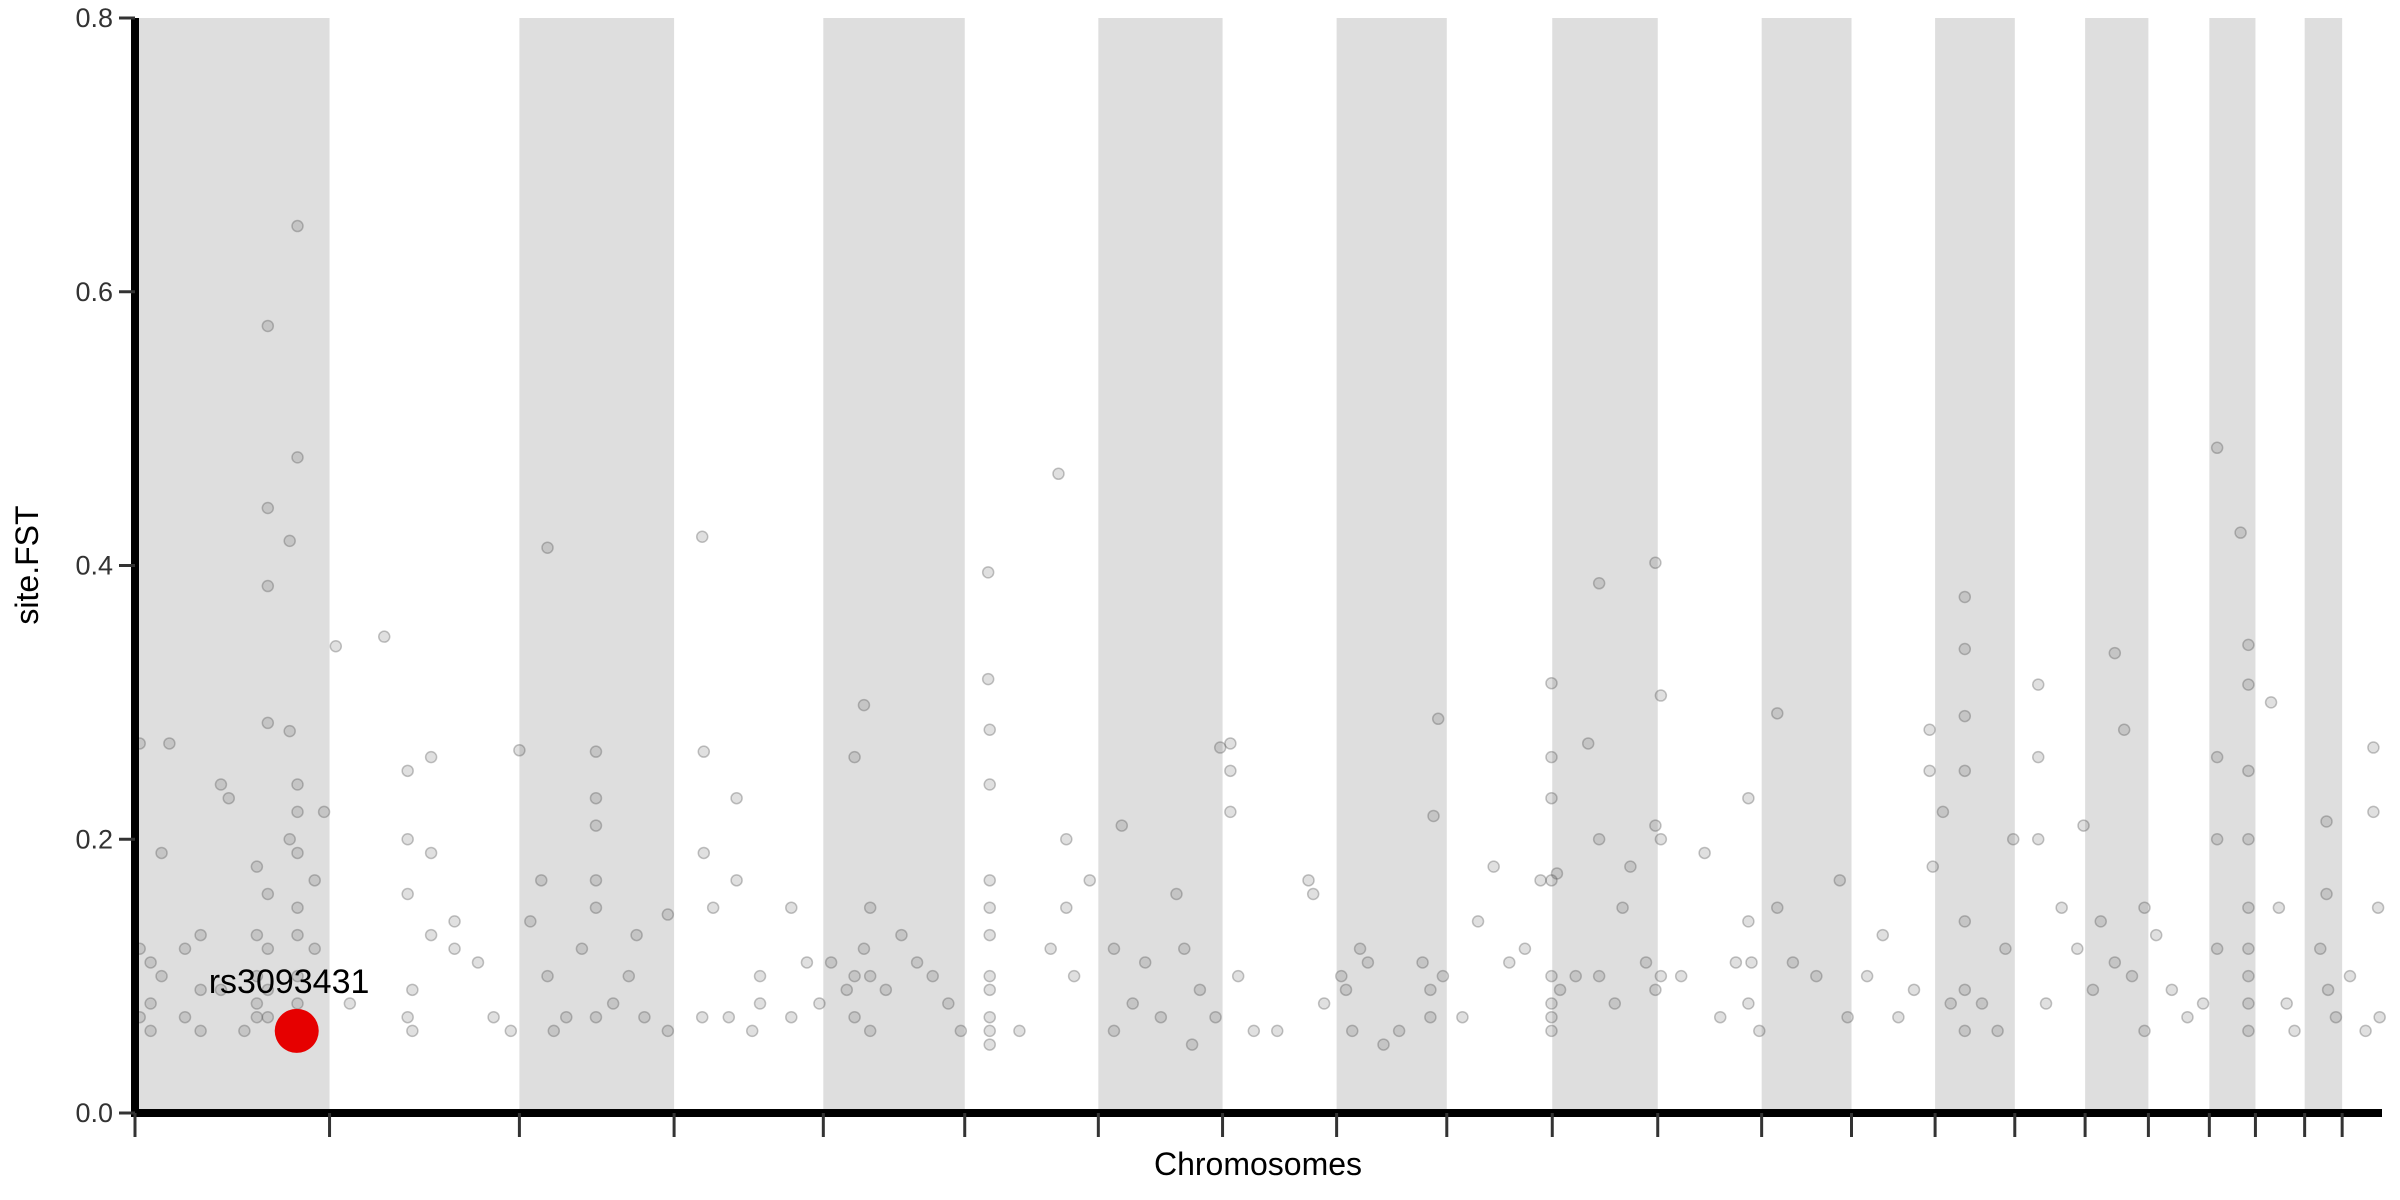  What do you see at coordinates (296, 1030) in the screenshot?
I see `highlight-point` at bounding box center [296, 1030].